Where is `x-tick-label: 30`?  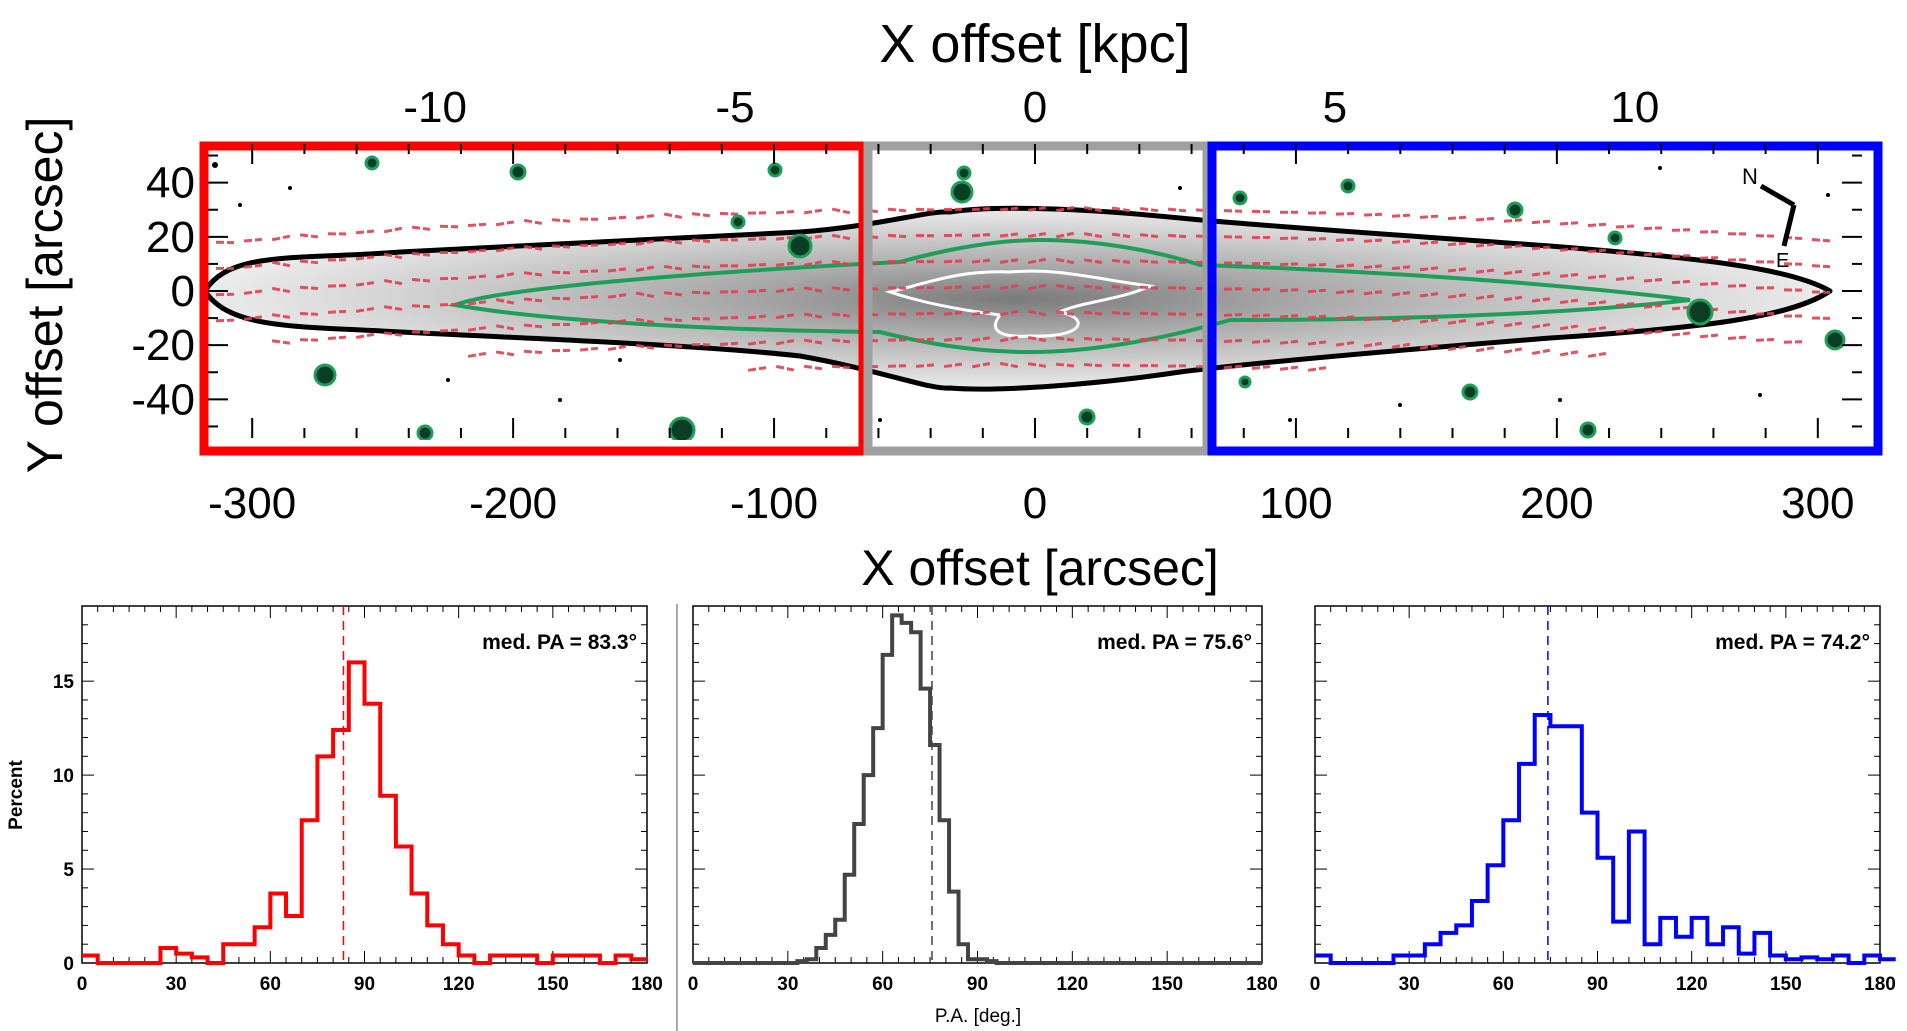 x-tick-label: 30 is located at coordinates (787, 984).